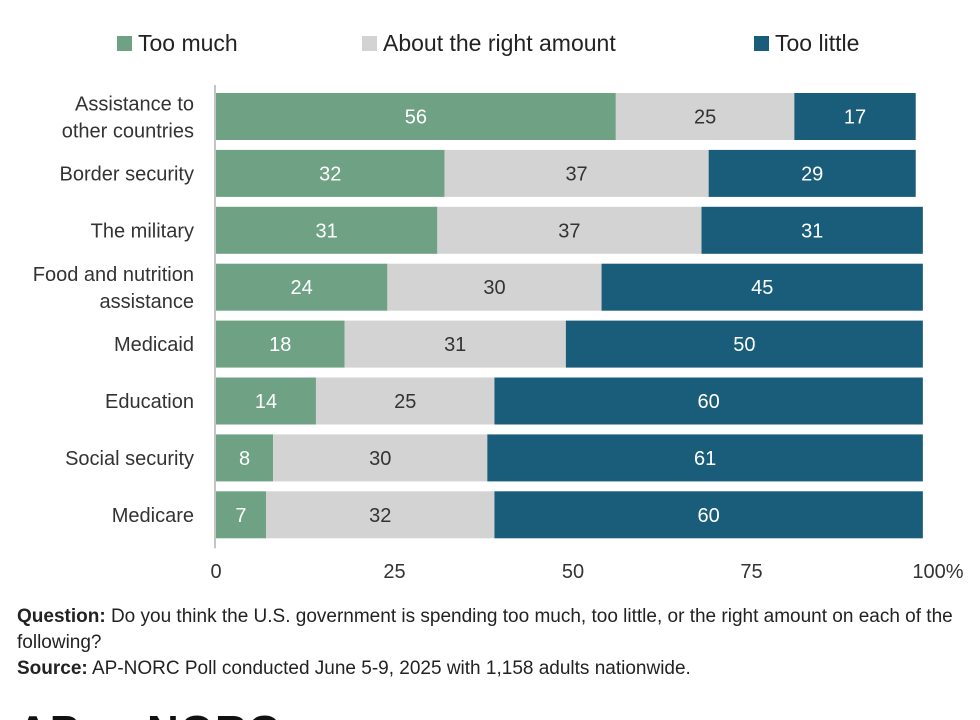 The width and height of the screenshot is (980, 720). What do you see at coordinates (142, 231) in the screenshot?
I see `category-label: The military` at bounding box center [142, 231].